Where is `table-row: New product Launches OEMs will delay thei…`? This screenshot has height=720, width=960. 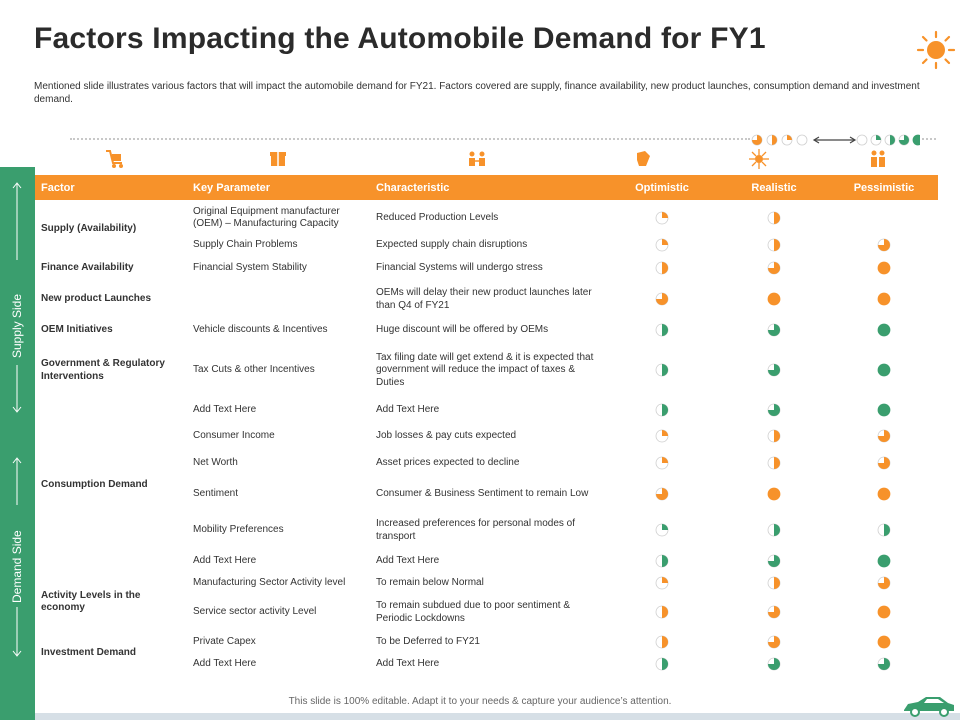
table-row: New product Launches OEMs will delay thei… is located at coordinates (486, 299).